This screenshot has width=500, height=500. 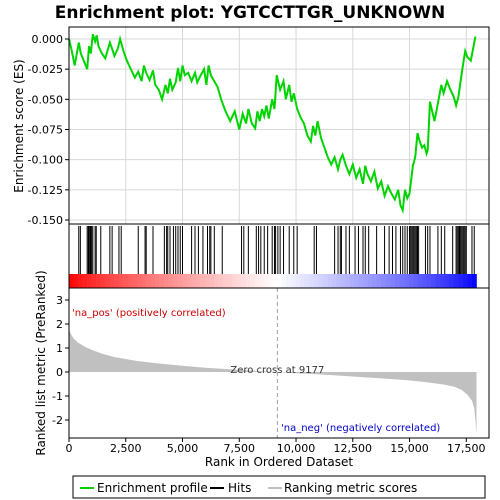 I want to click on x-tick-label: 10,000, so click(x=296, y=448).